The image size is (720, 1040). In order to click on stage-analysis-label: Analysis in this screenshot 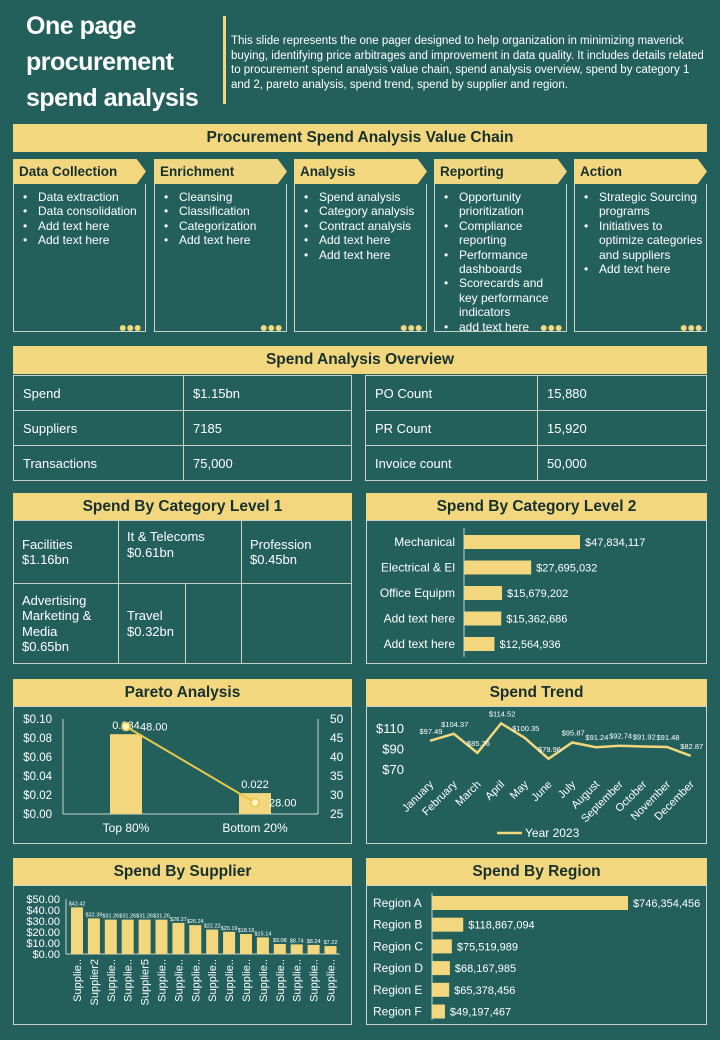, I will do `click(360, 171)`.